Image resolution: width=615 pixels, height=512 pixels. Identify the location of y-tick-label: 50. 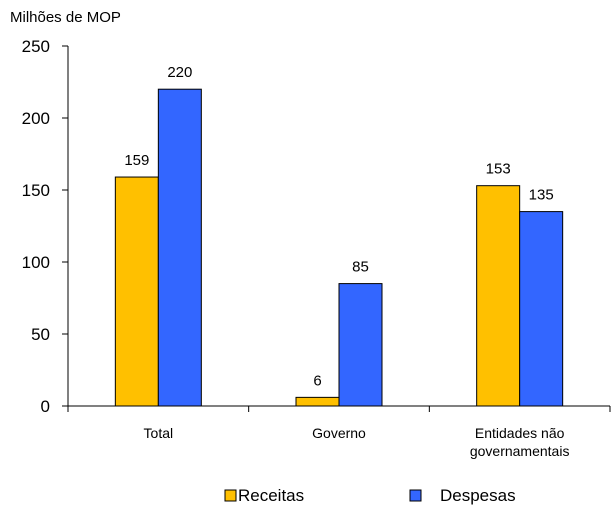
(40, 334).